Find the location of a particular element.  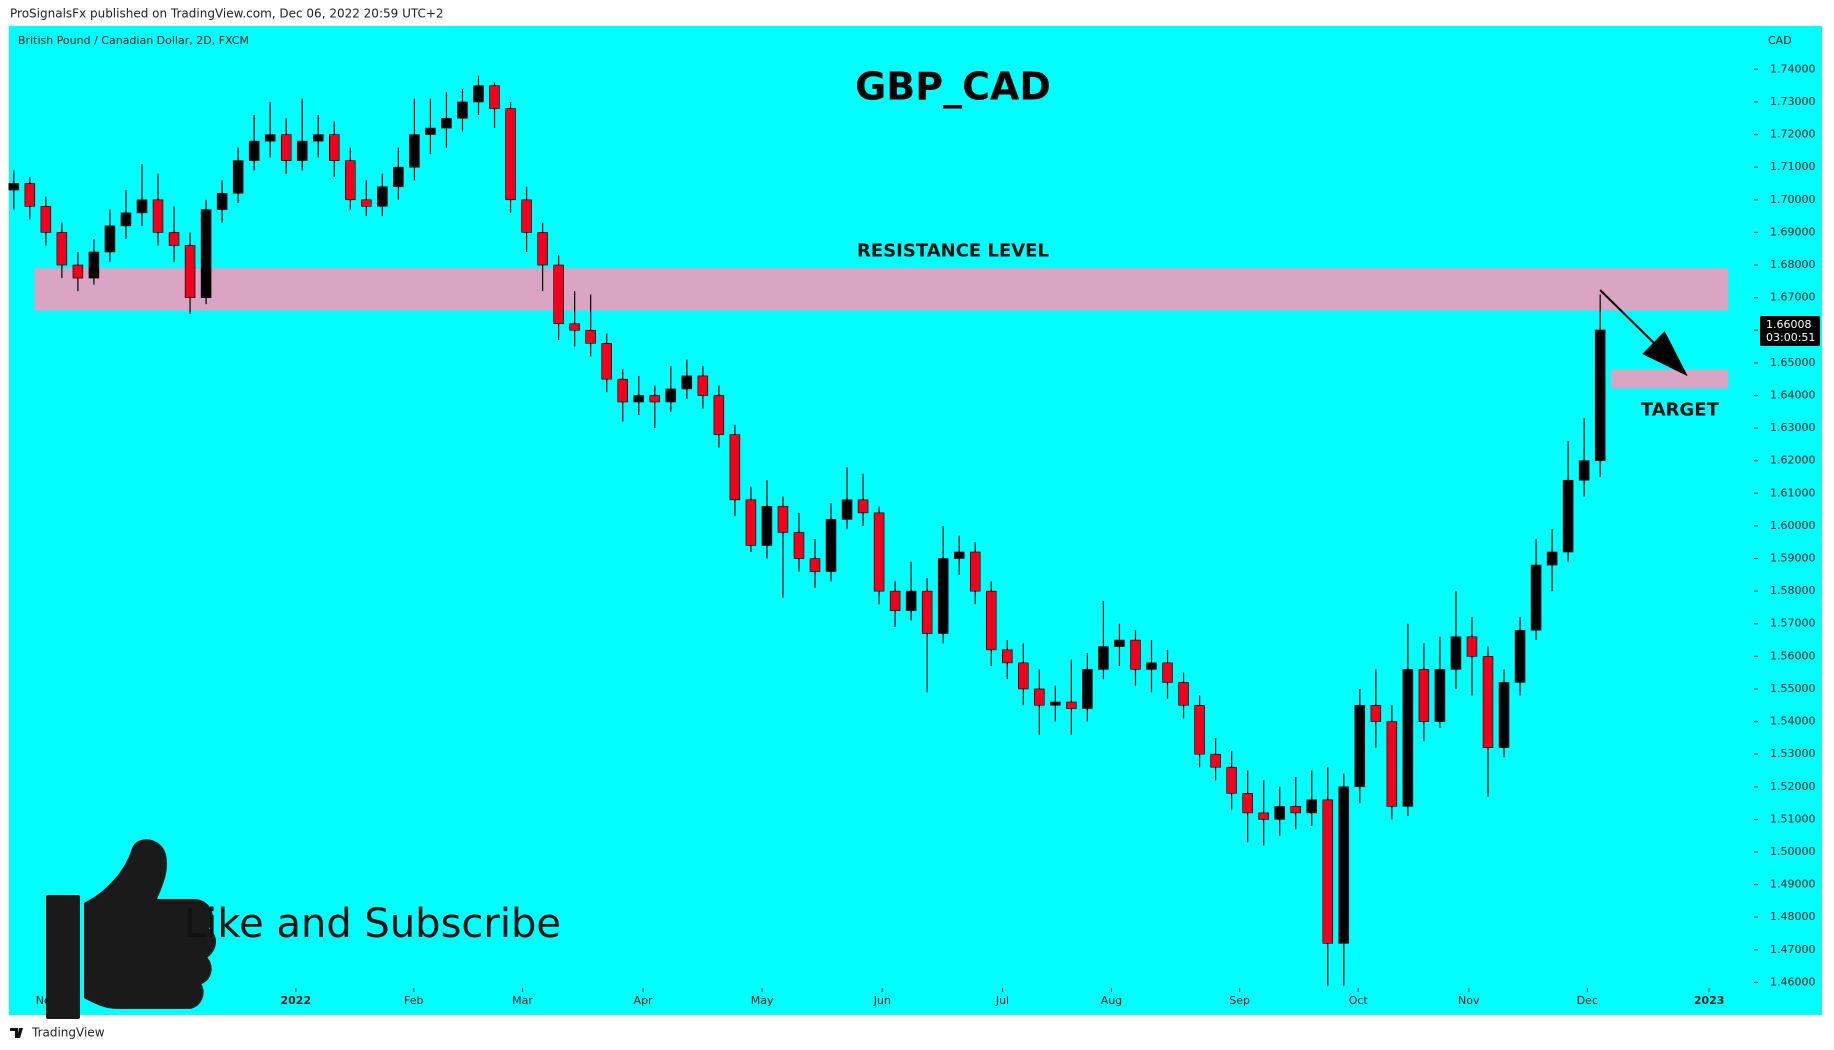

zone-label: RESISTANCE LEVEL is located at coordinates (953, 250).